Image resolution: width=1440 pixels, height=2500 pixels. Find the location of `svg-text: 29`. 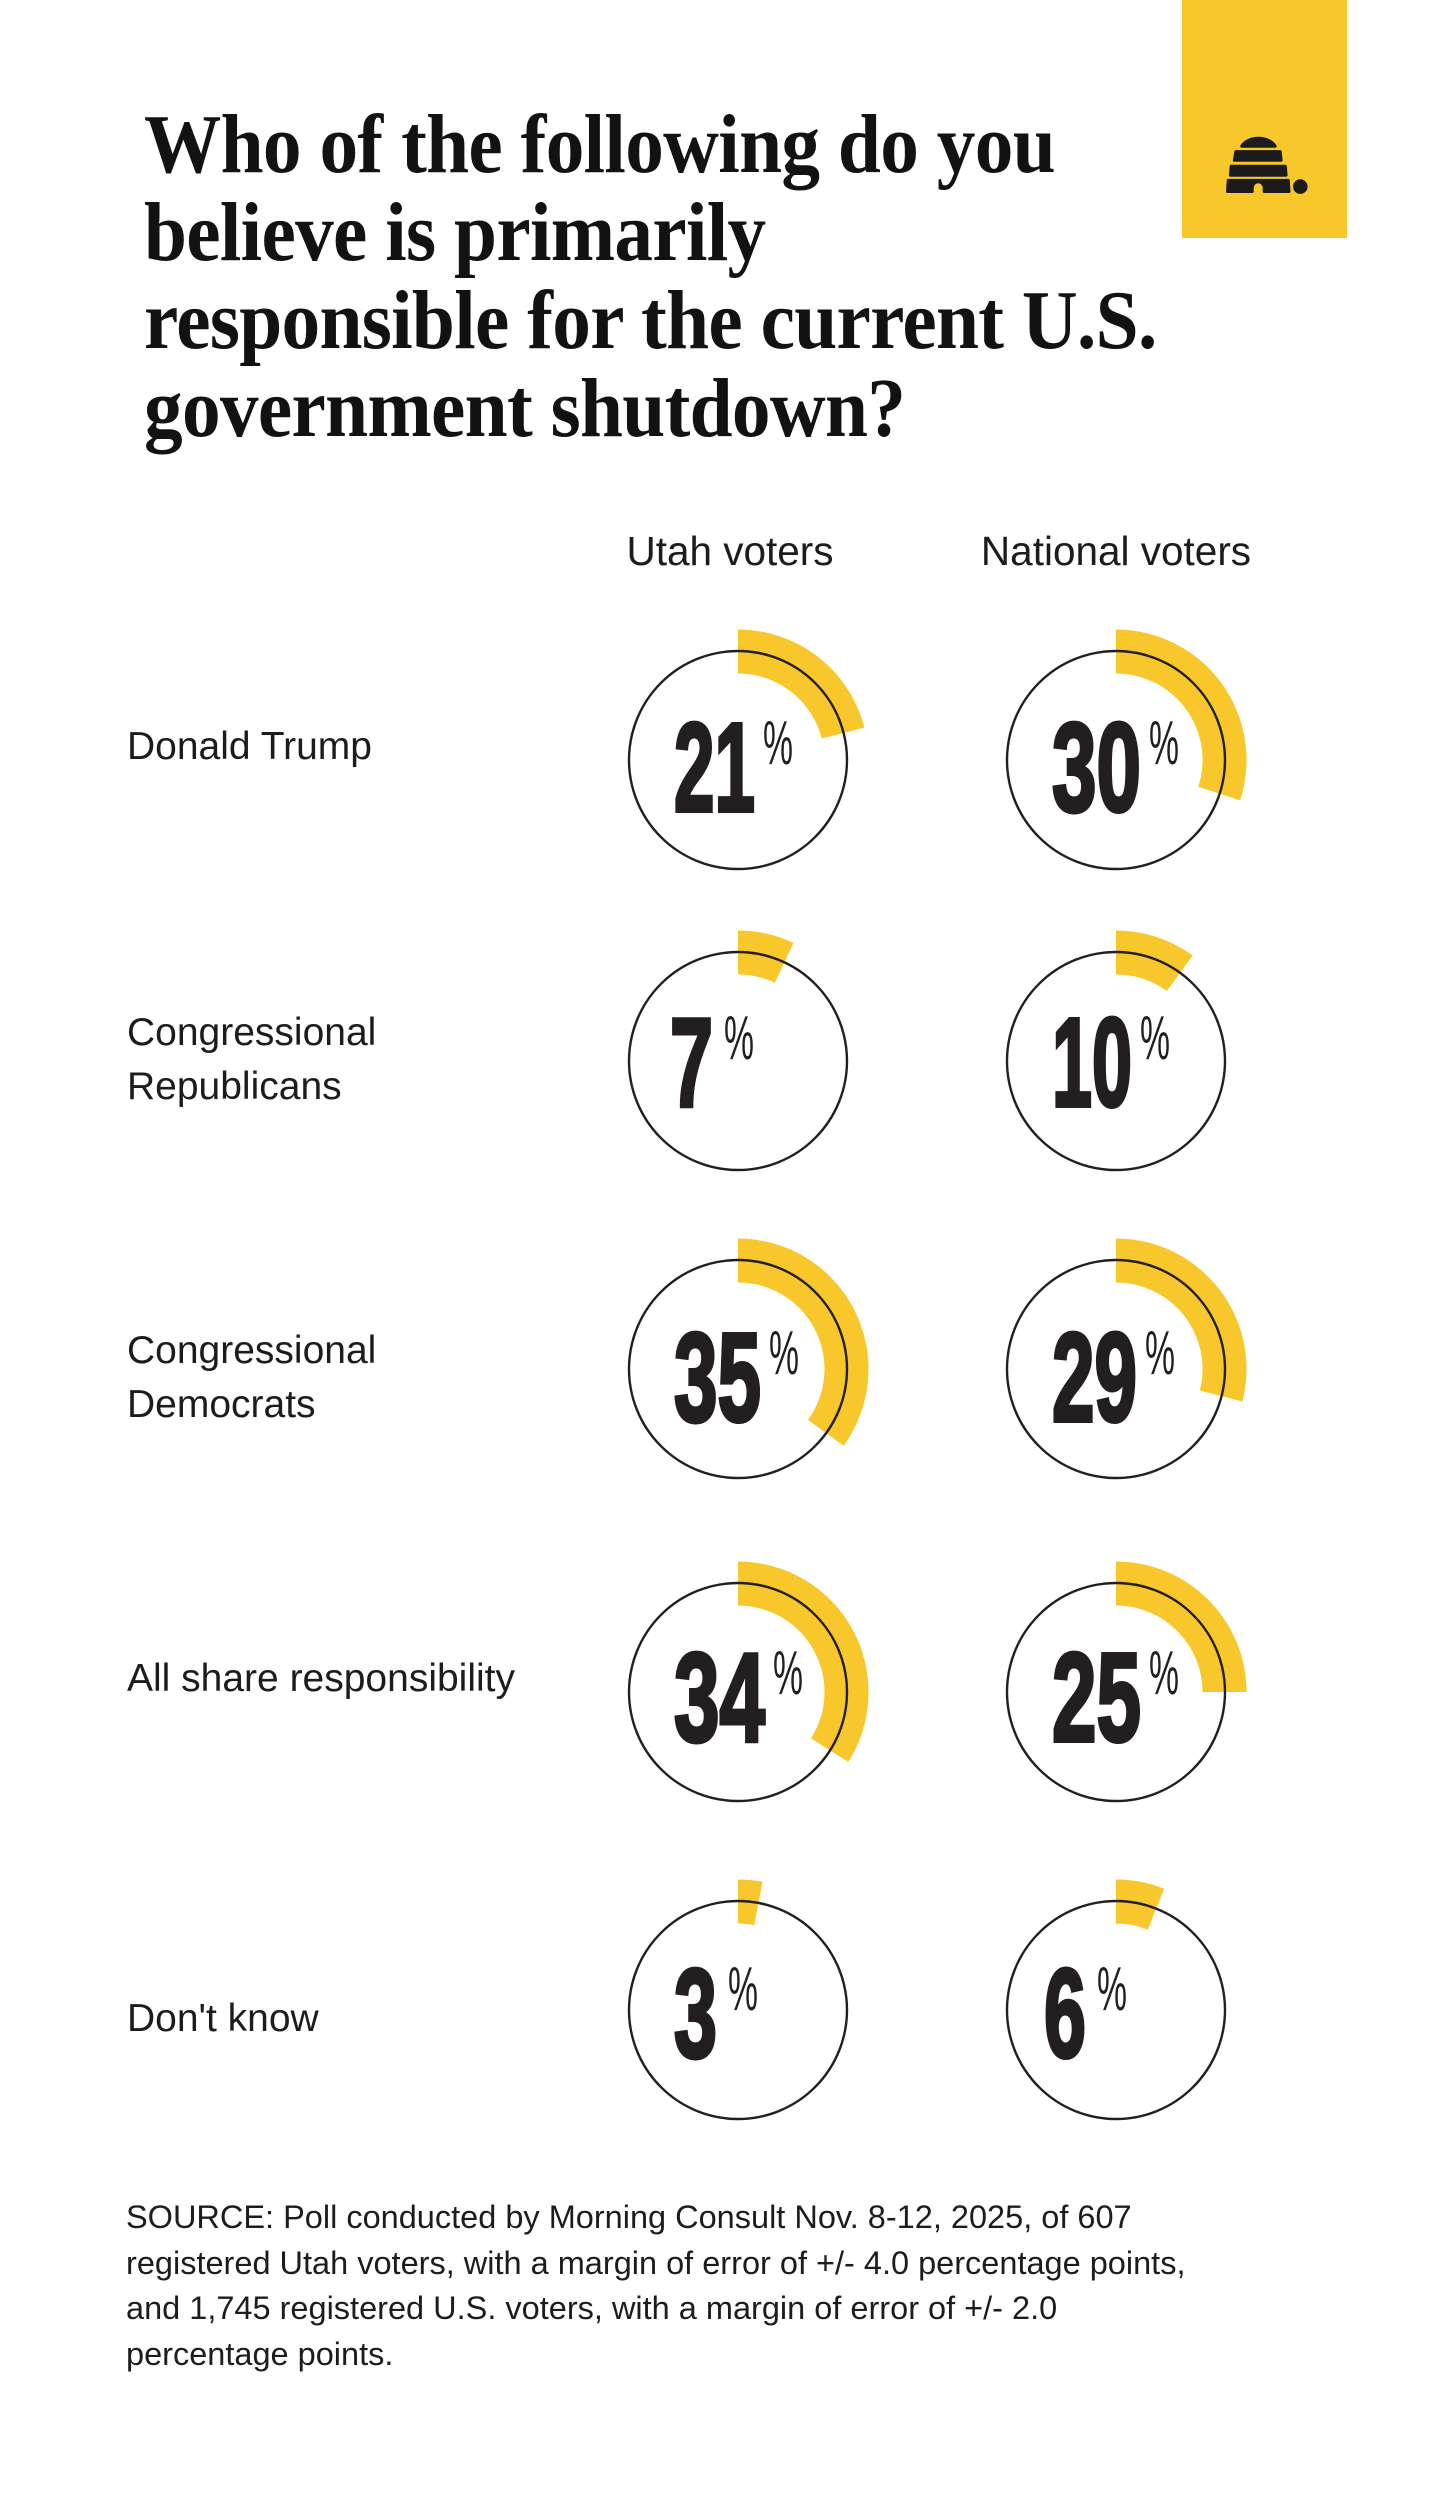

svg-text: 29 is located at coordinates (1094, 1377).